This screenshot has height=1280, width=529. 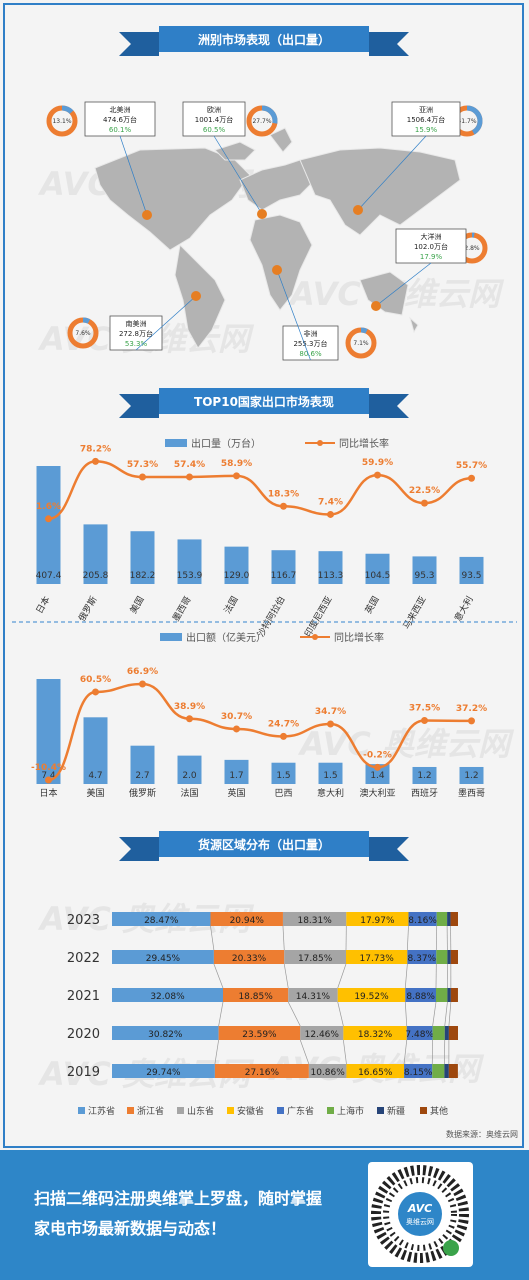 What do you see at coordinates (136, 323) in the screenshot?
I see `continent-name-4: 南美洲` at bounding box center [136, 323].